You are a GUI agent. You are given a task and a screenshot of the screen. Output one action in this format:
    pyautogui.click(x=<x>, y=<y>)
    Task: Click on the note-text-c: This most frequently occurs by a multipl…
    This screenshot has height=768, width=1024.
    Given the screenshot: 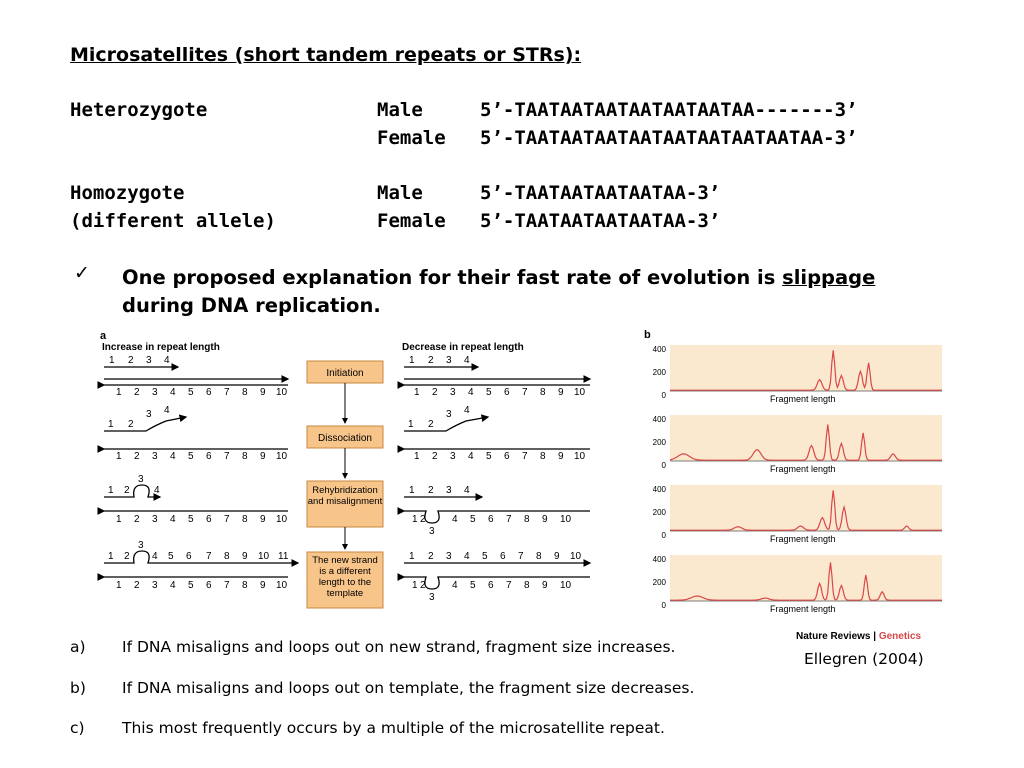 What is the action you would take?
    pyautogui.click(x=393, y=728)
    